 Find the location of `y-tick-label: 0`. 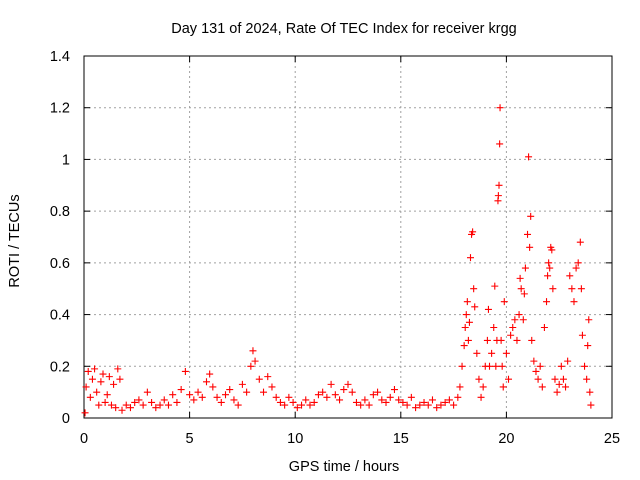

y-tick-label: 0 is located at coordinates (66, 419).